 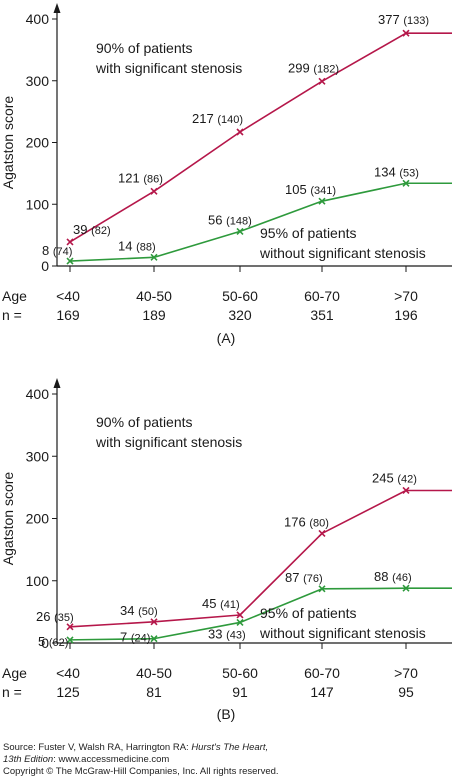 What do you see at coordinates (322, 315) in the screenshot?
I see `n-value-label: 351` at bounding box center [322, 315].